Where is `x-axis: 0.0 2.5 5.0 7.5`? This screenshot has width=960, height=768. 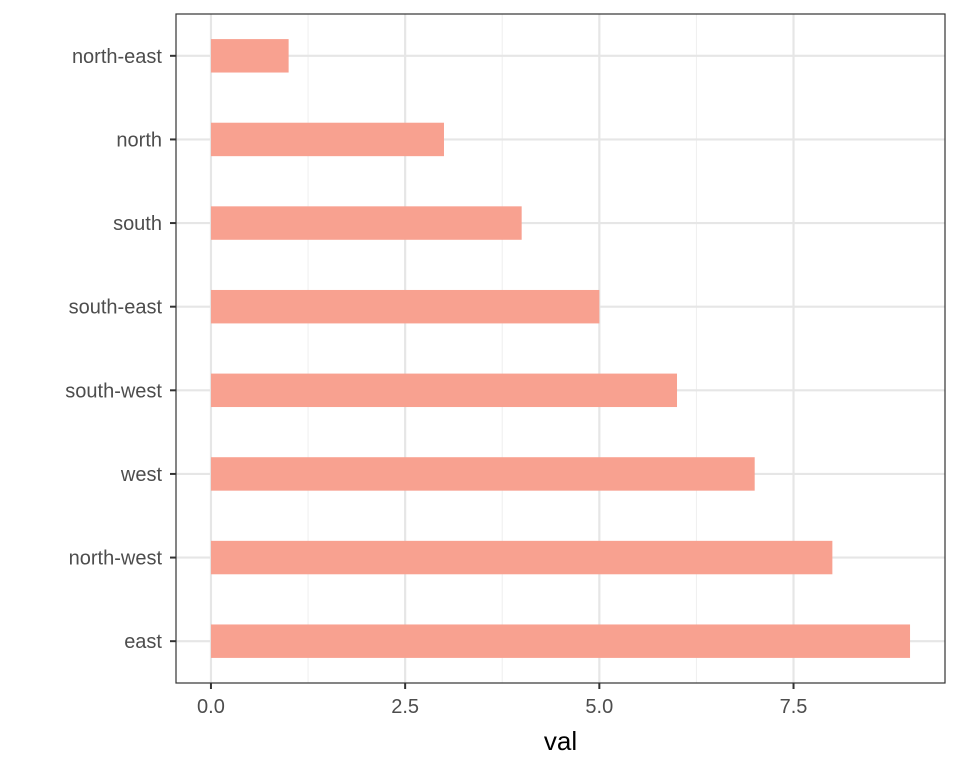
x-axis: 0.0 2.5 5.0 7.5 is located at coordinates (502, 700).